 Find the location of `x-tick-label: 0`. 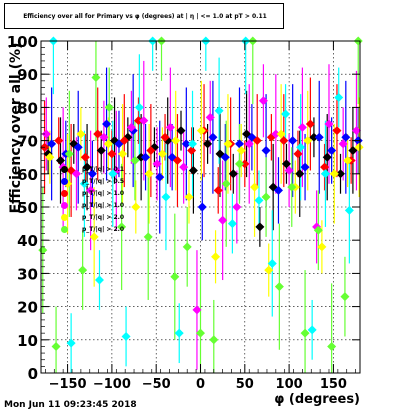

x-tick-label: 0 is located at coordinates (200, 384).